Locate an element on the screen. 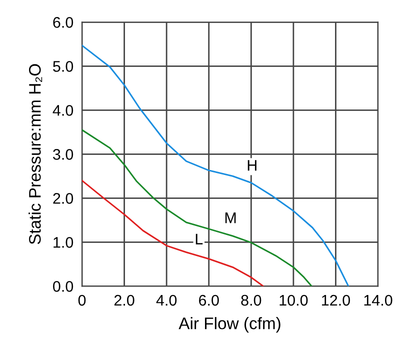  y-tick-label: 2.0 is located at coordinates (63, 198).